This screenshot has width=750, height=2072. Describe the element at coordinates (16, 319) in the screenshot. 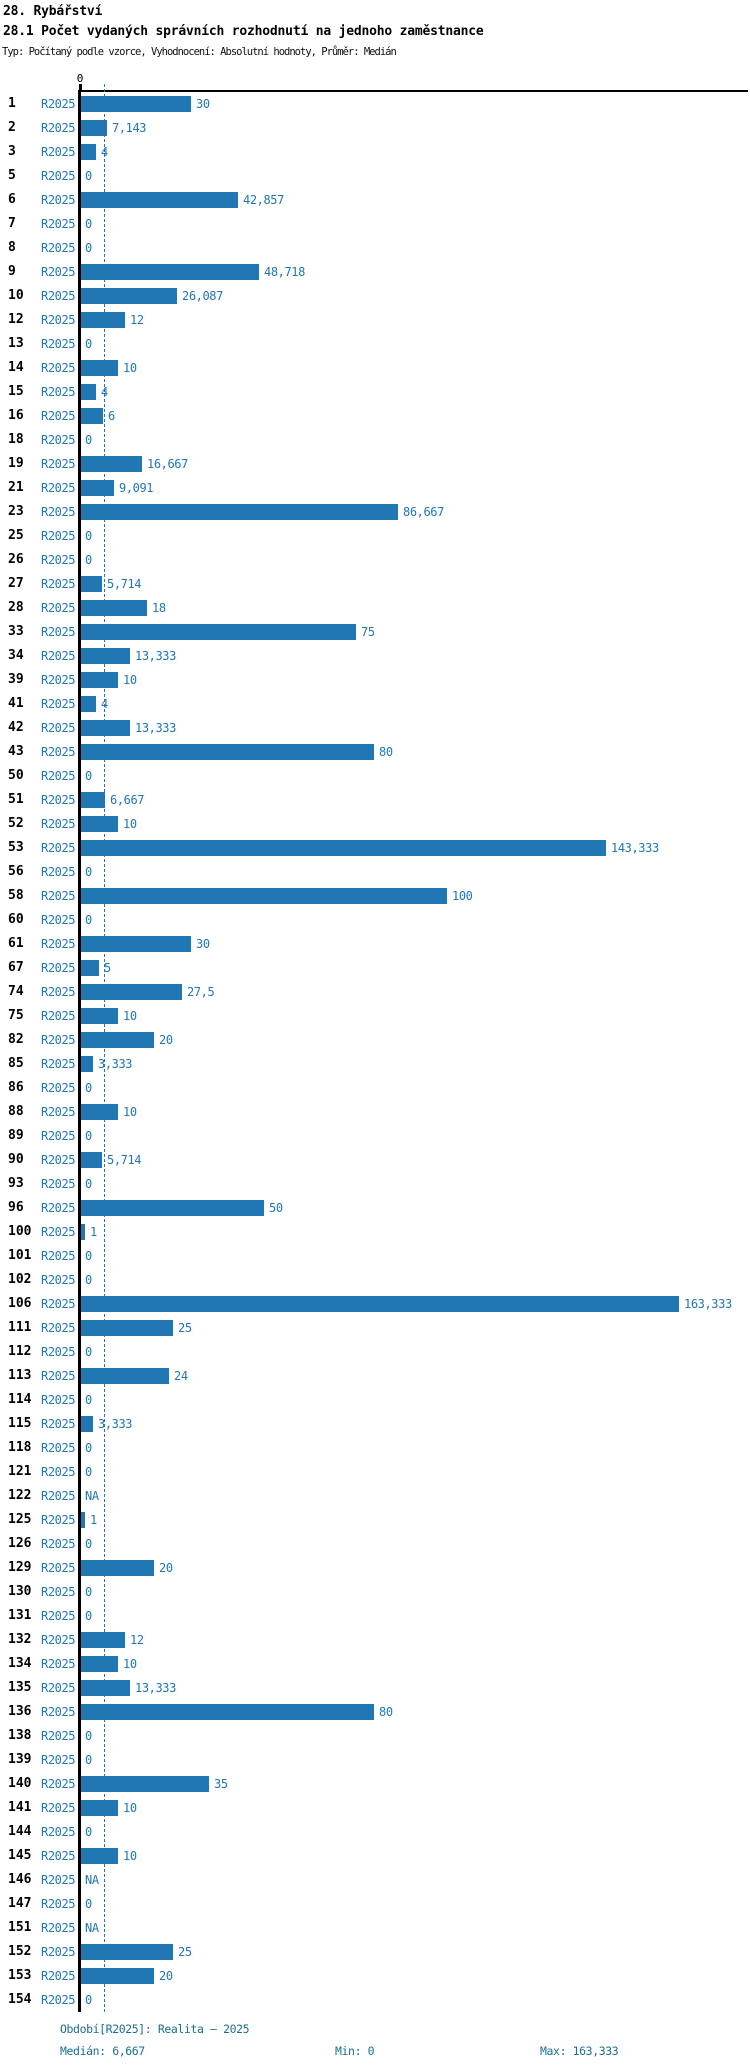

I see `row-id-label: 12` at that location.